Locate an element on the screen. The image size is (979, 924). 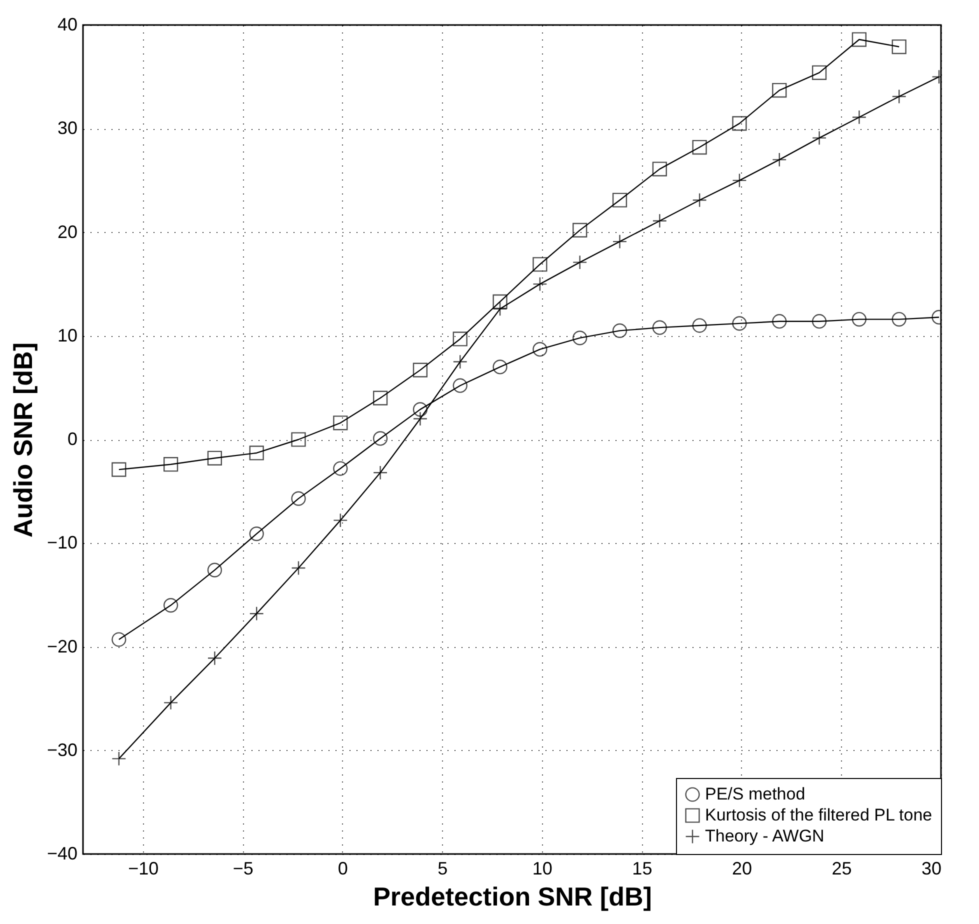
x-tick-label: 15 is located at coordinates (642, 868).